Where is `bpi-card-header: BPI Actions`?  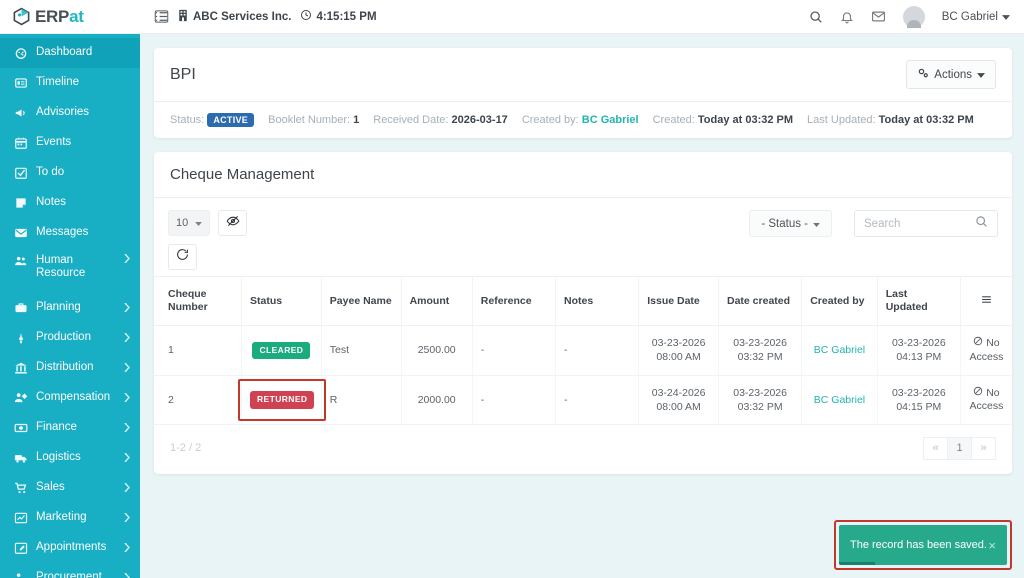 bpi-card-header: BPI Actions is located at coordinates (583, 75).